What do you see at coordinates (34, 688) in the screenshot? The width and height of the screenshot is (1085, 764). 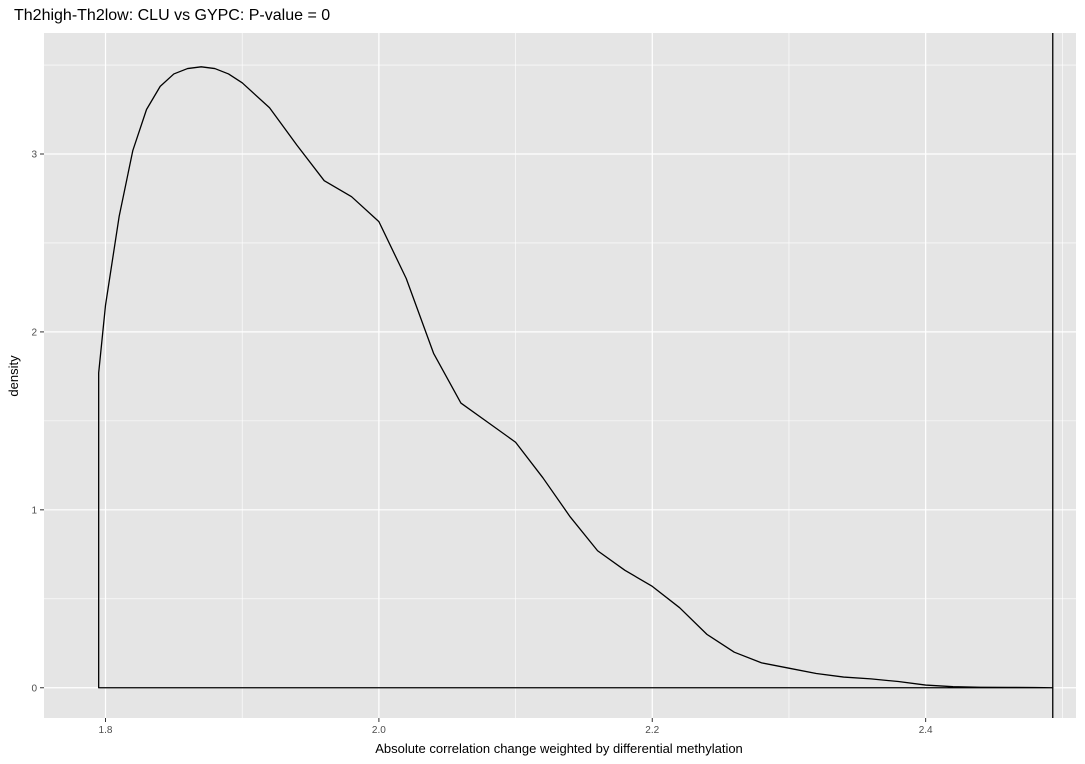 I see `y-tick-label: 0` at bounding box center [34, 688].